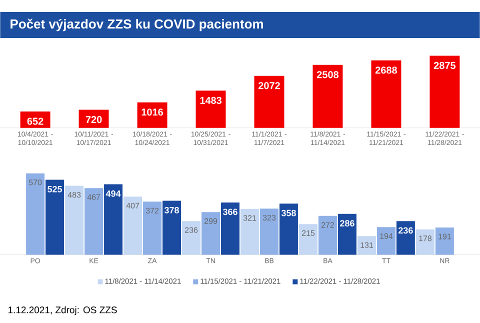 The image size is (480, 323). I want to click on data-label: 2875, so click(445, 66).